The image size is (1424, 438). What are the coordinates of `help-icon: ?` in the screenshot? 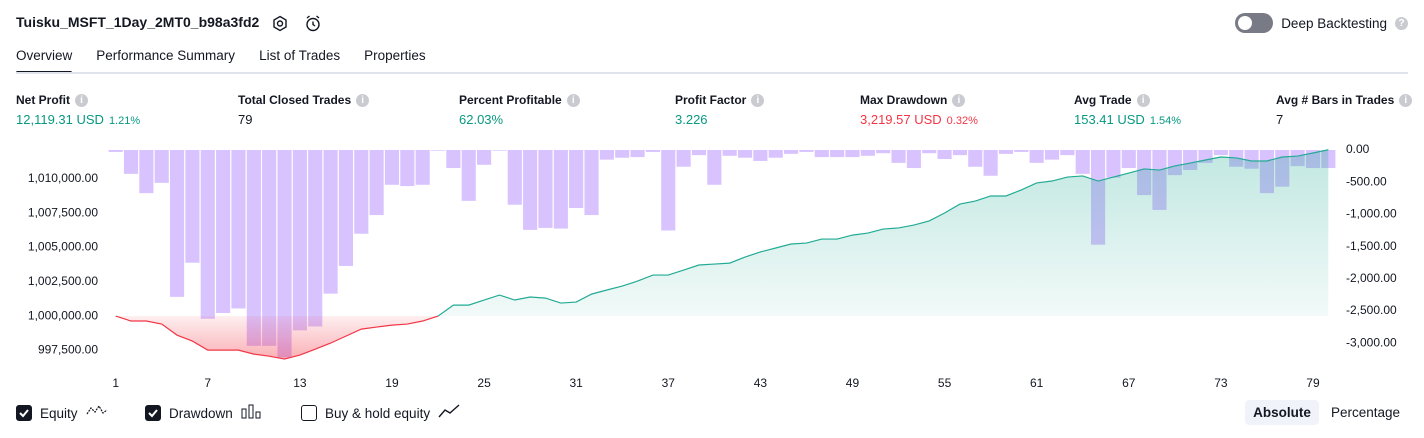 It's located at (1401, 23).